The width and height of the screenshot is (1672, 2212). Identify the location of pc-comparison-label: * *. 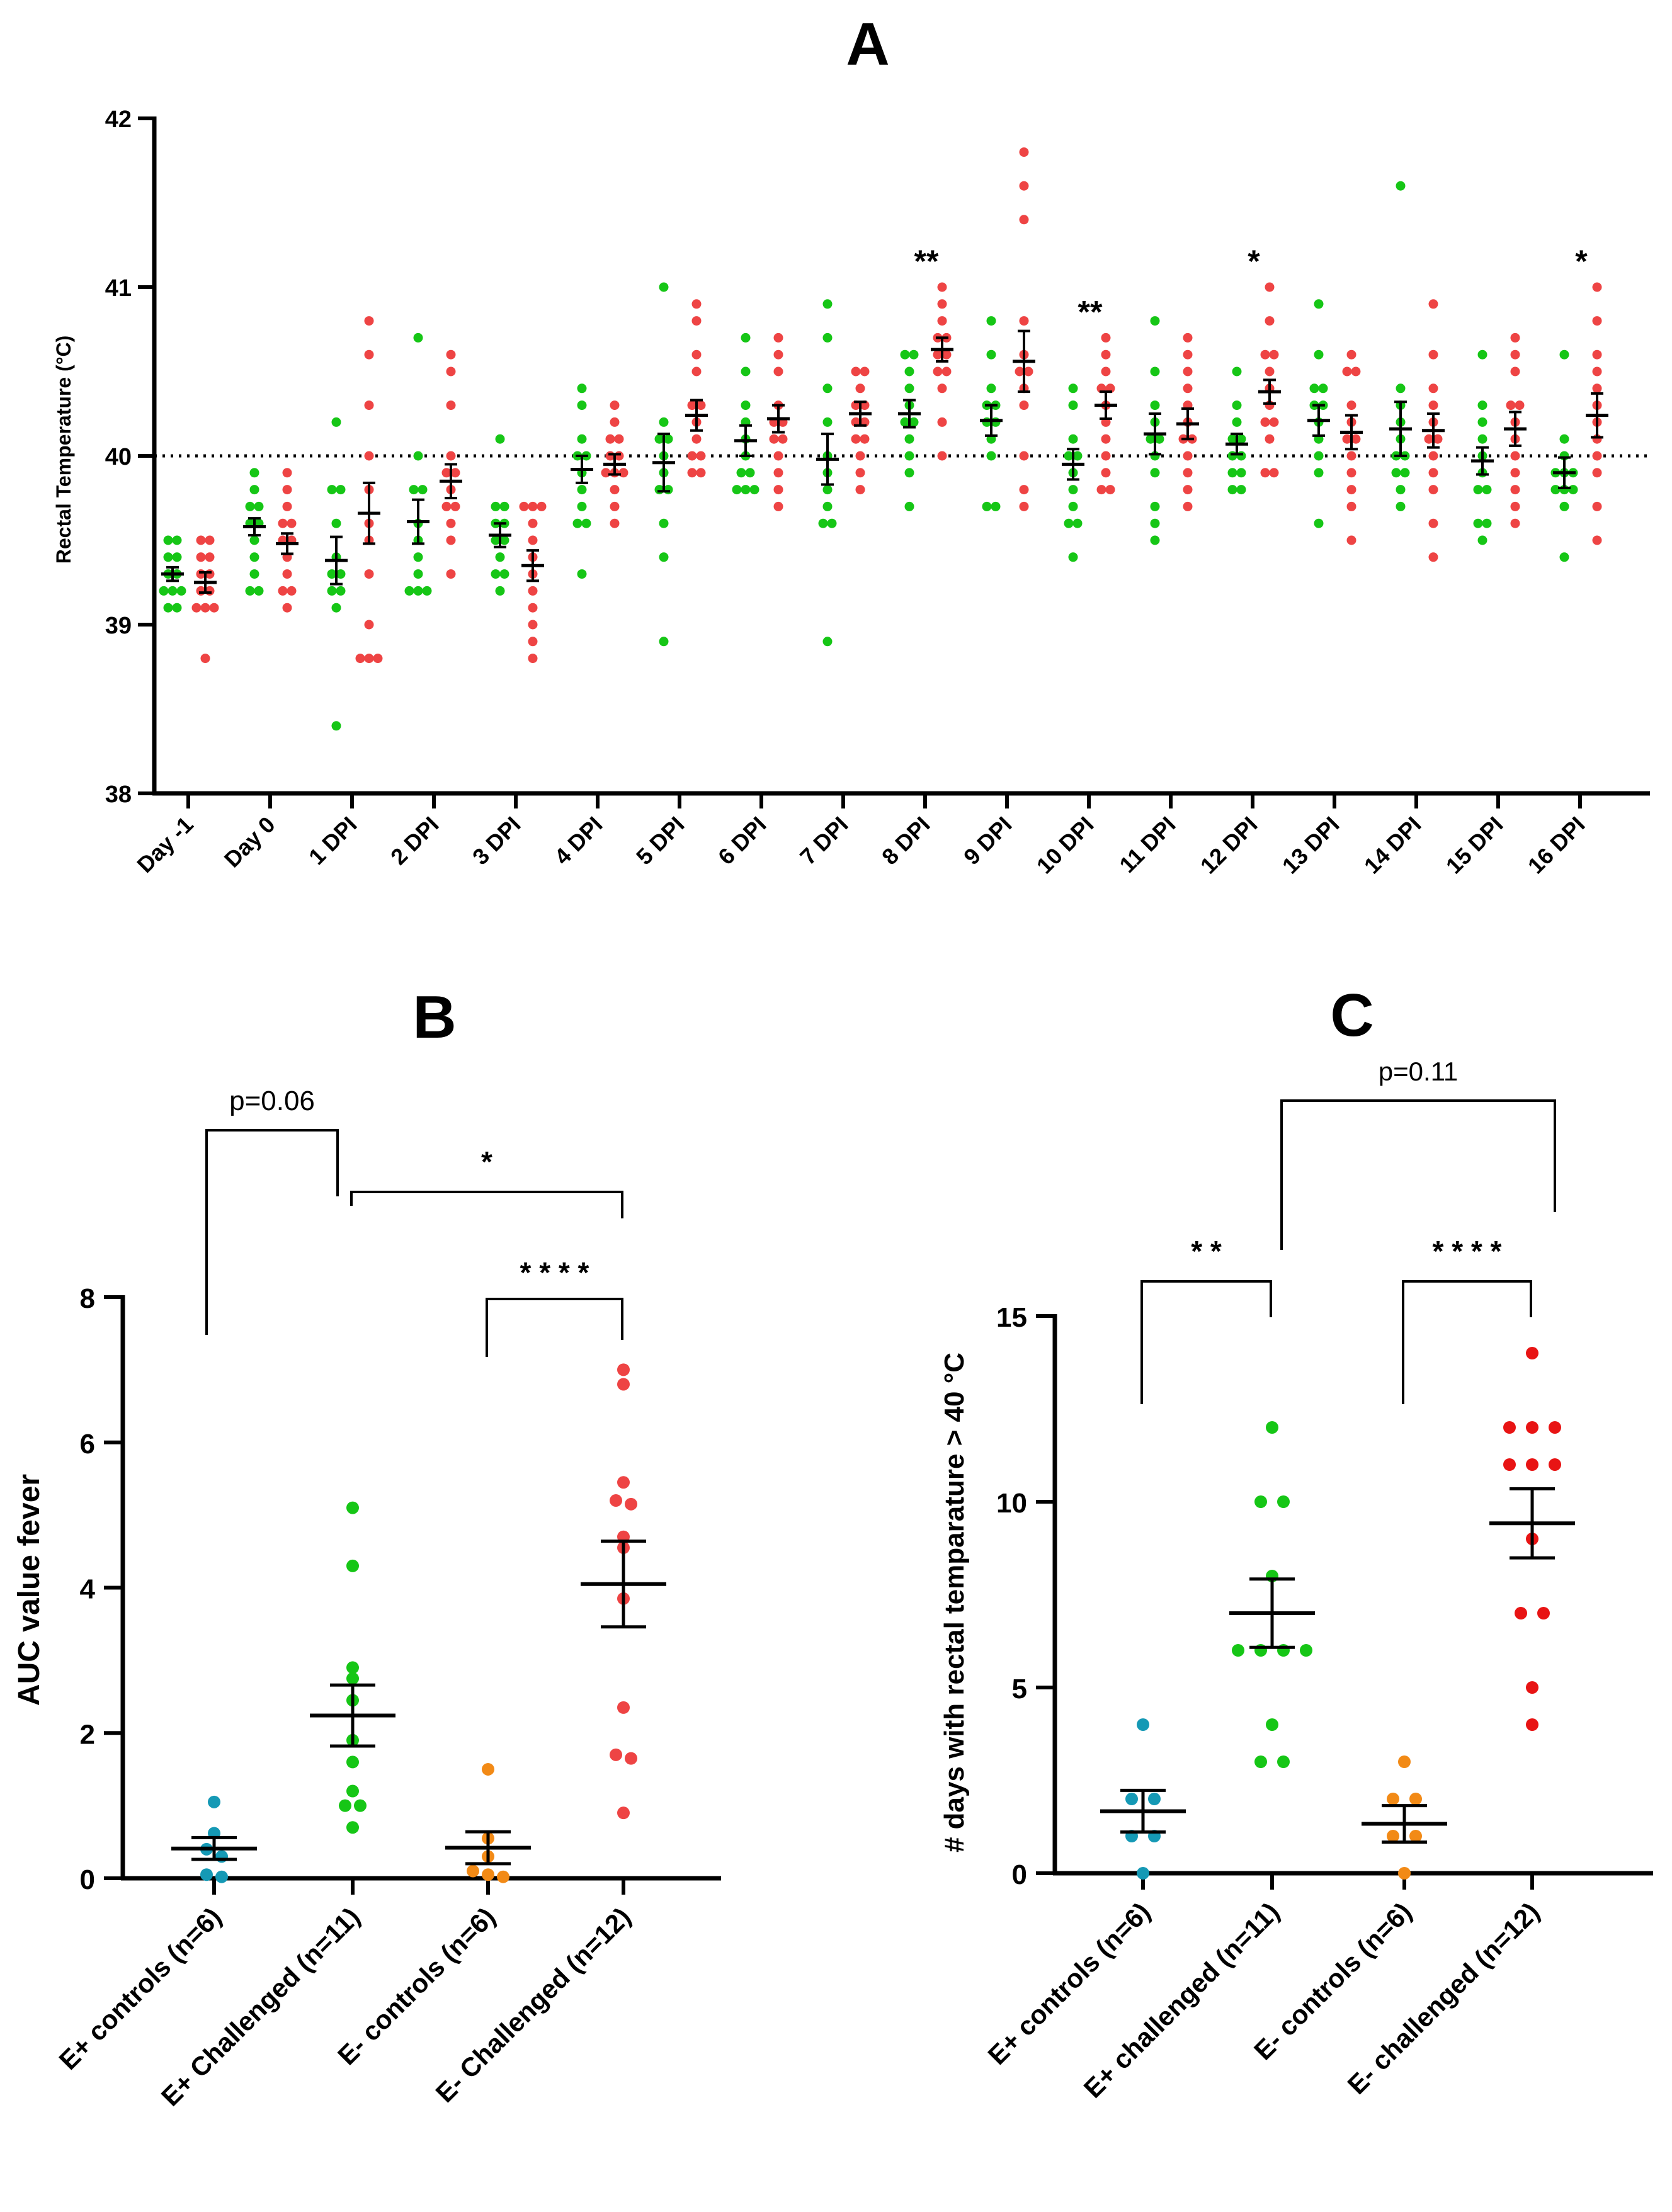
(1206, 1251).